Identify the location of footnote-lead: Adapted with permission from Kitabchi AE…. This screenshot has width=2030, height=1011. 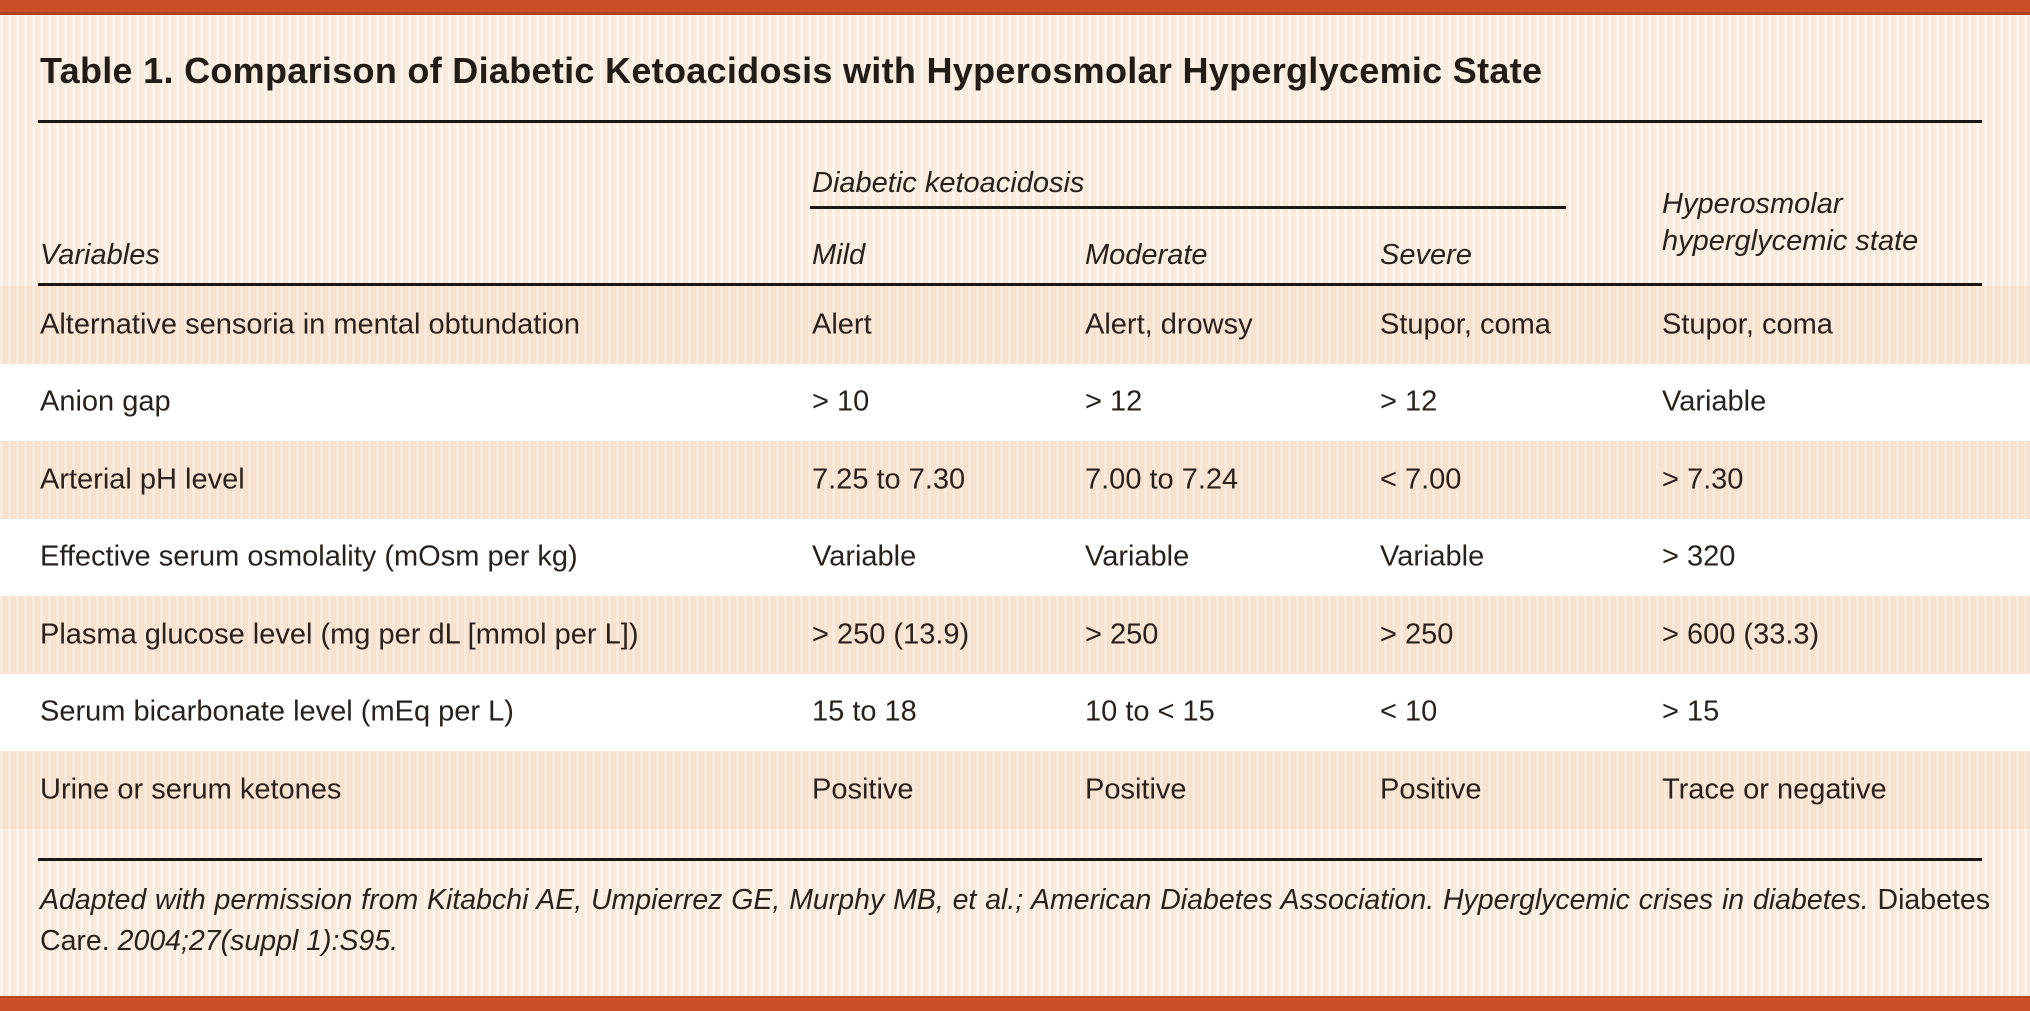
(954, 900).